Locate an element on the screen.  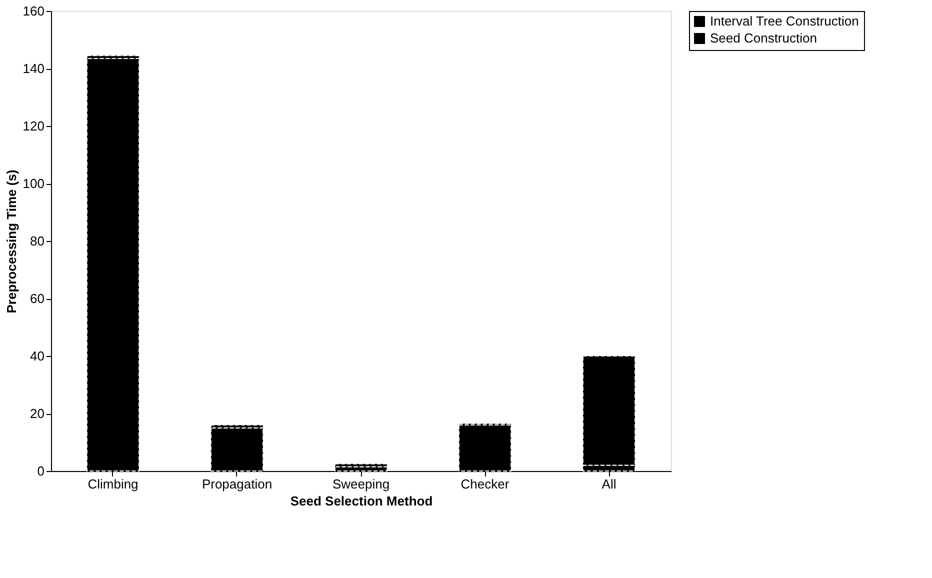
y-tick-label: 80 is located at coordinates (37, 241).